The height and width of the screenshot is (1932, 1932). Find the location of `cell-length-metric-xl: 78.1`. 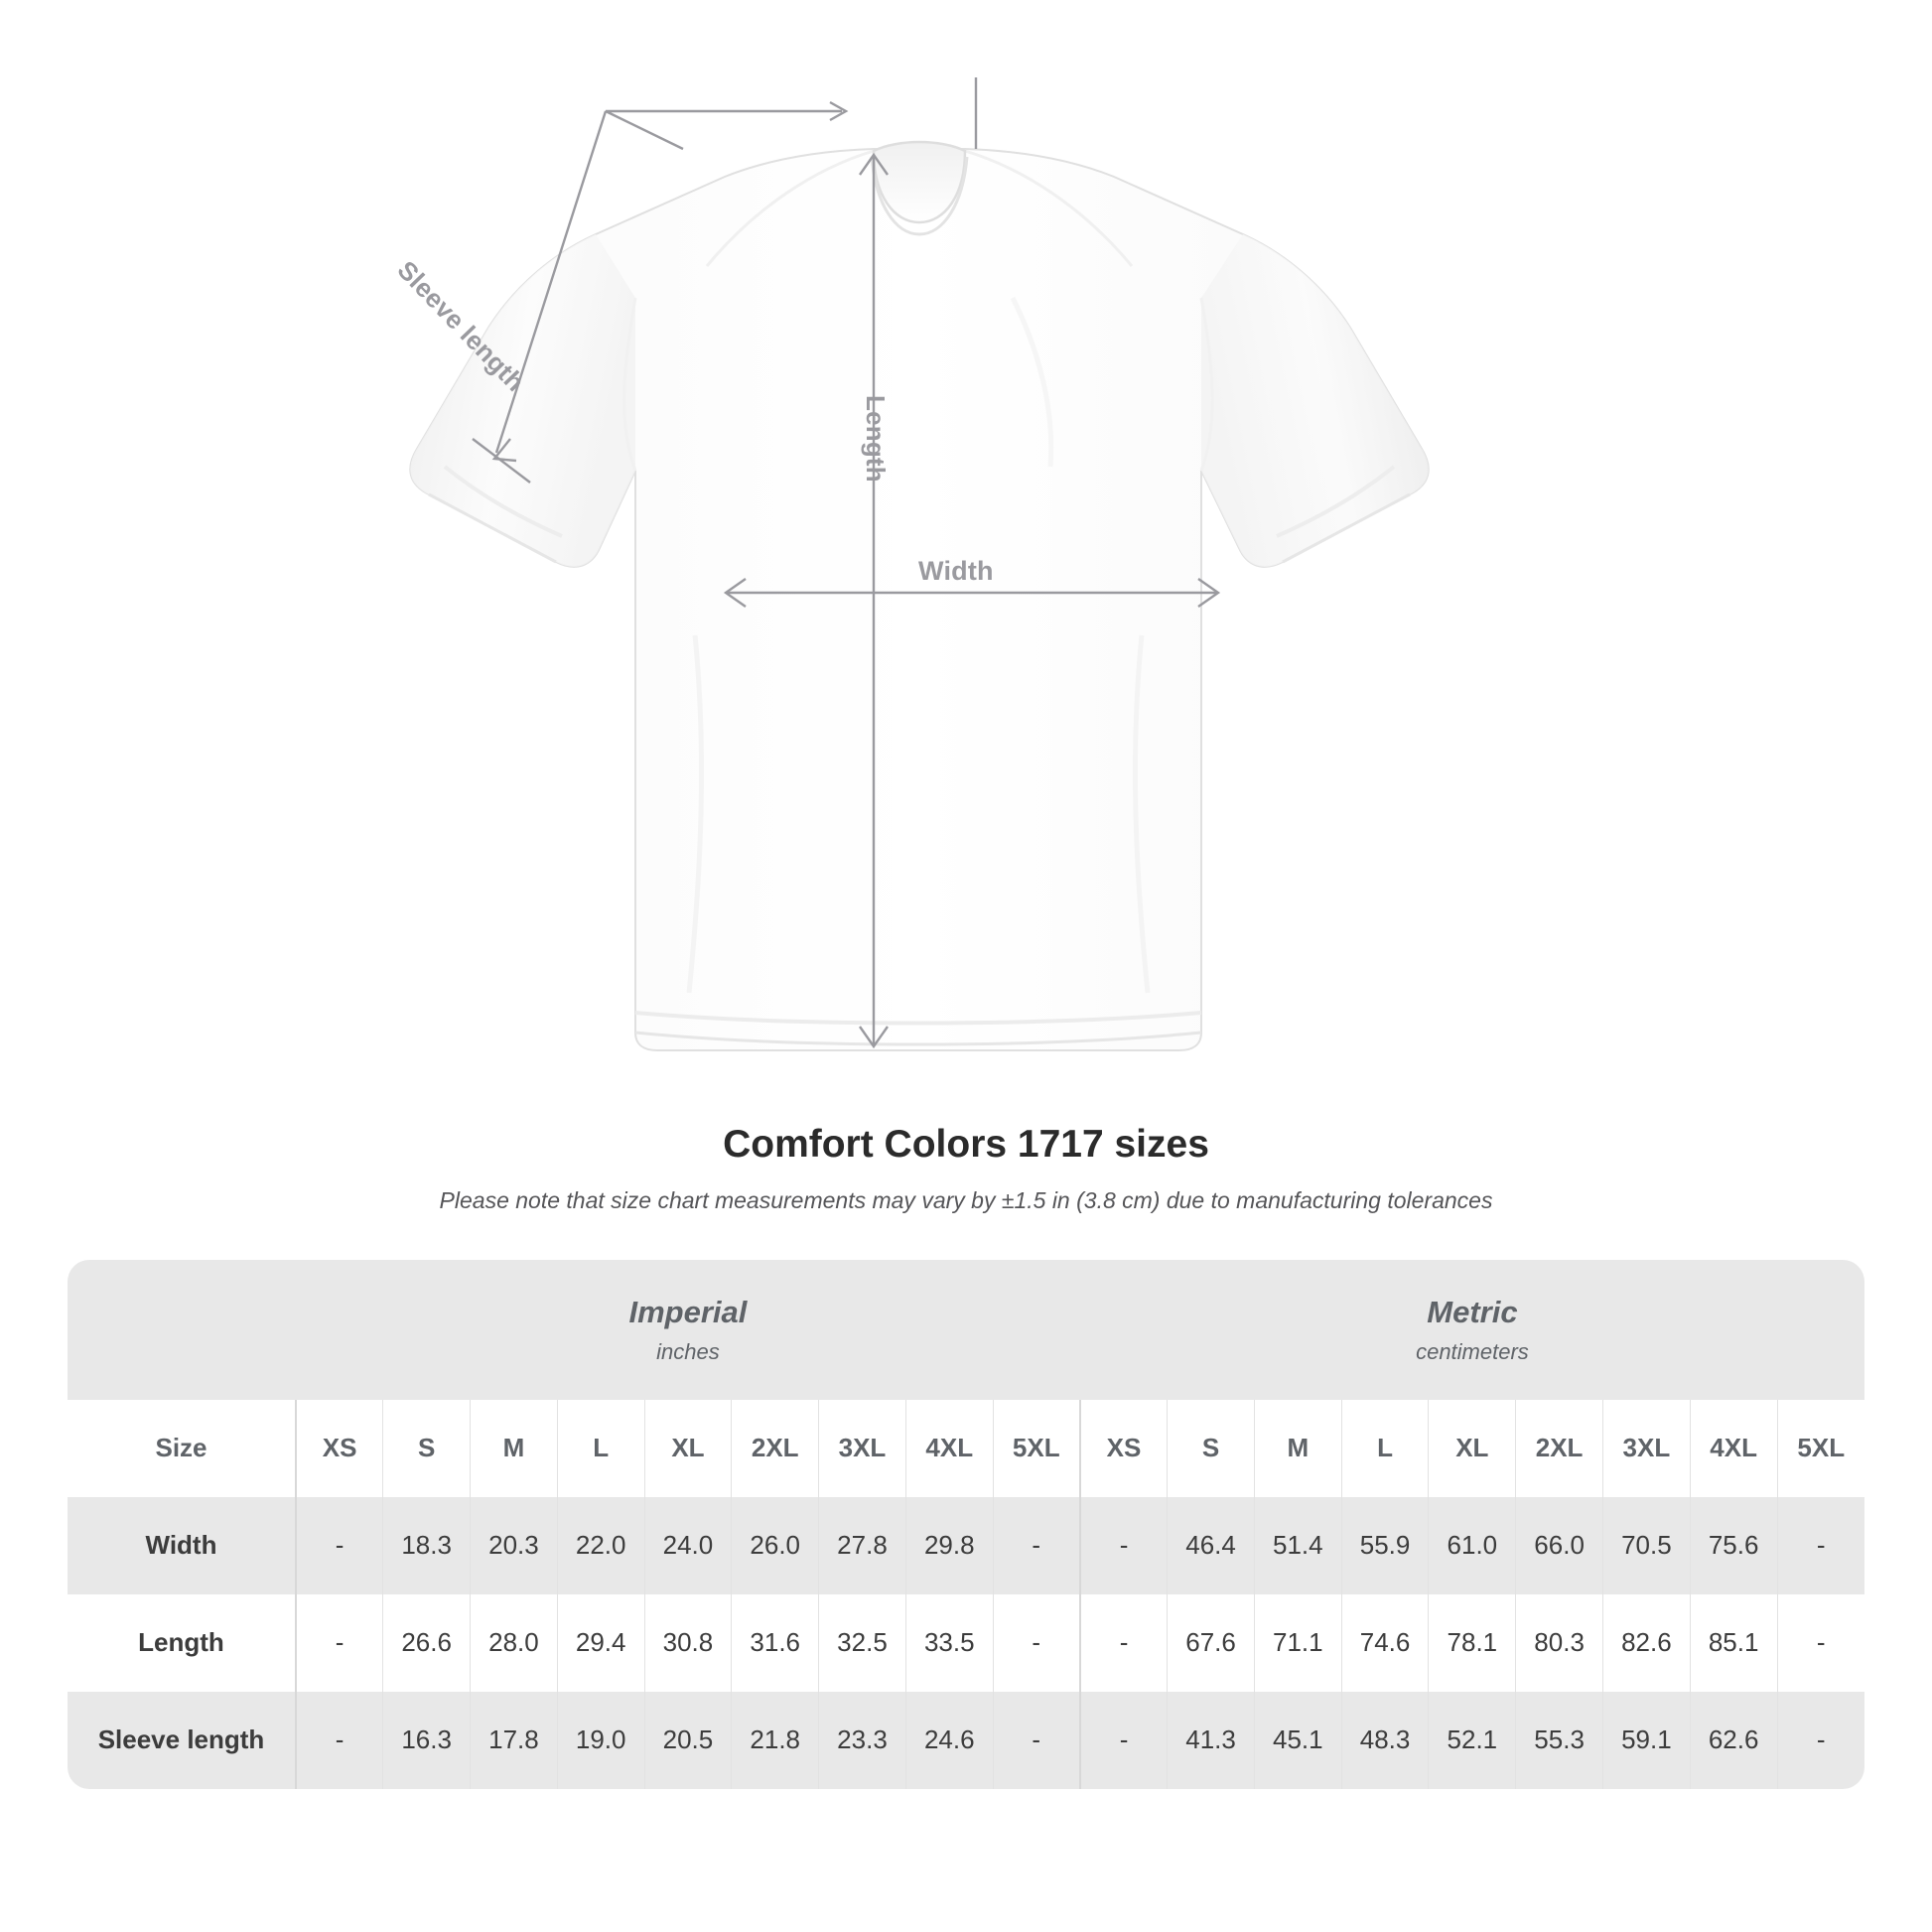

cell-length-metric-xl: 78.1 is located at coordinates (1472, 1642).